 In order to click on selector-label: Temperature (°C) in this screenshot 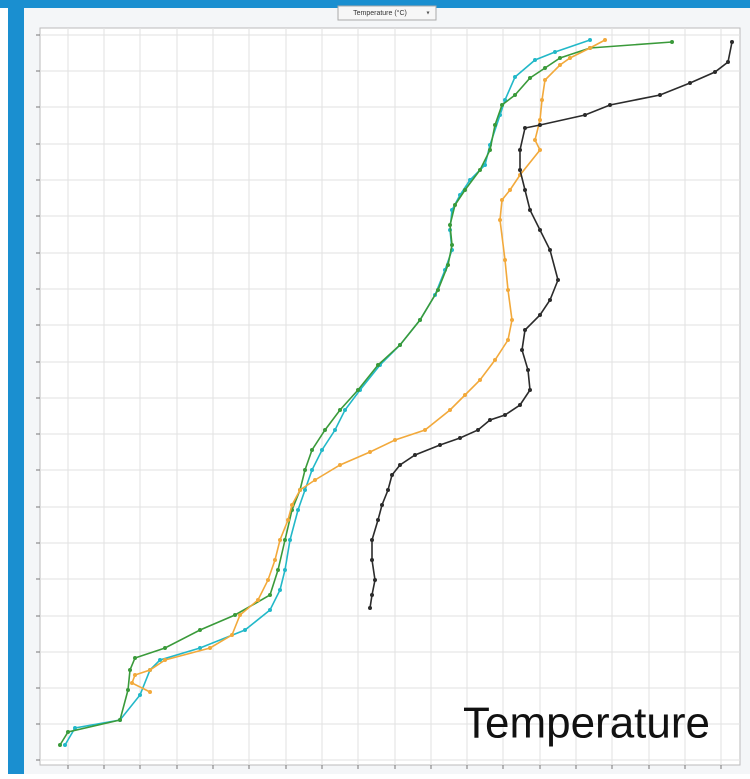, I will do `click(380, 13)`.